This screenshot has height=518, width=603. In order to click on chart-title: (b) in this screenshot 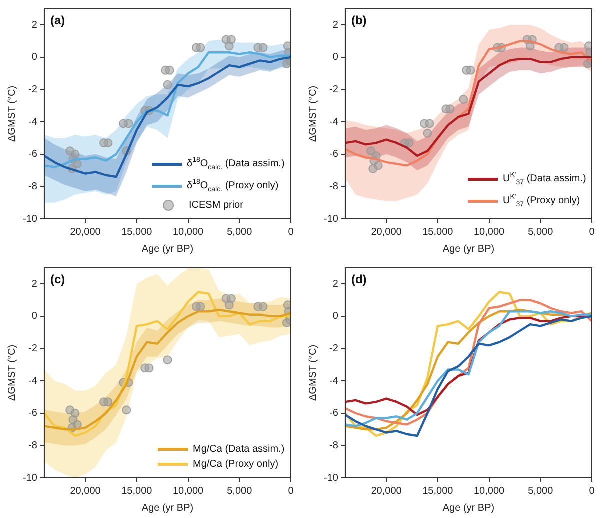, I will do `click(359, 20)`.